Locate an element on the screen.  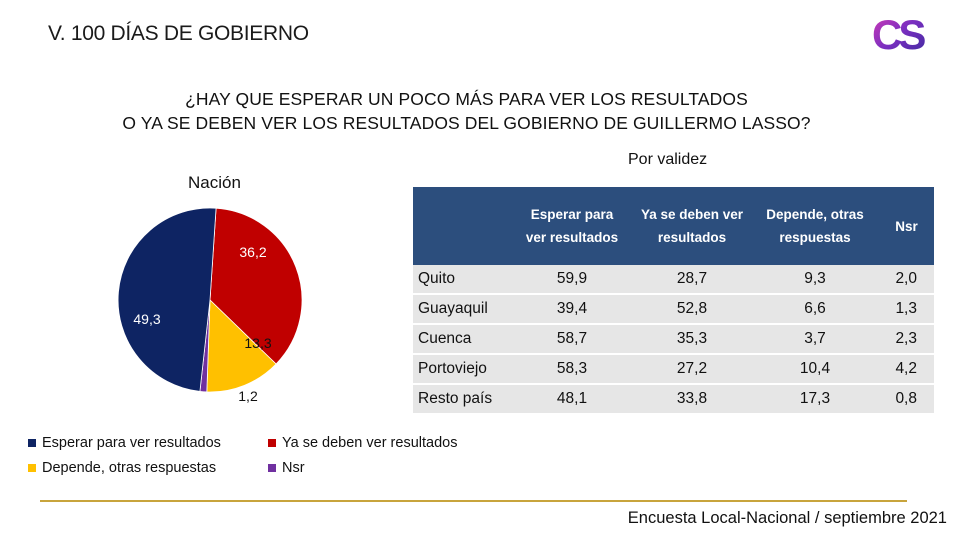
legend-item: Ya se deben ver resultados is located at coordinates (362, 443).